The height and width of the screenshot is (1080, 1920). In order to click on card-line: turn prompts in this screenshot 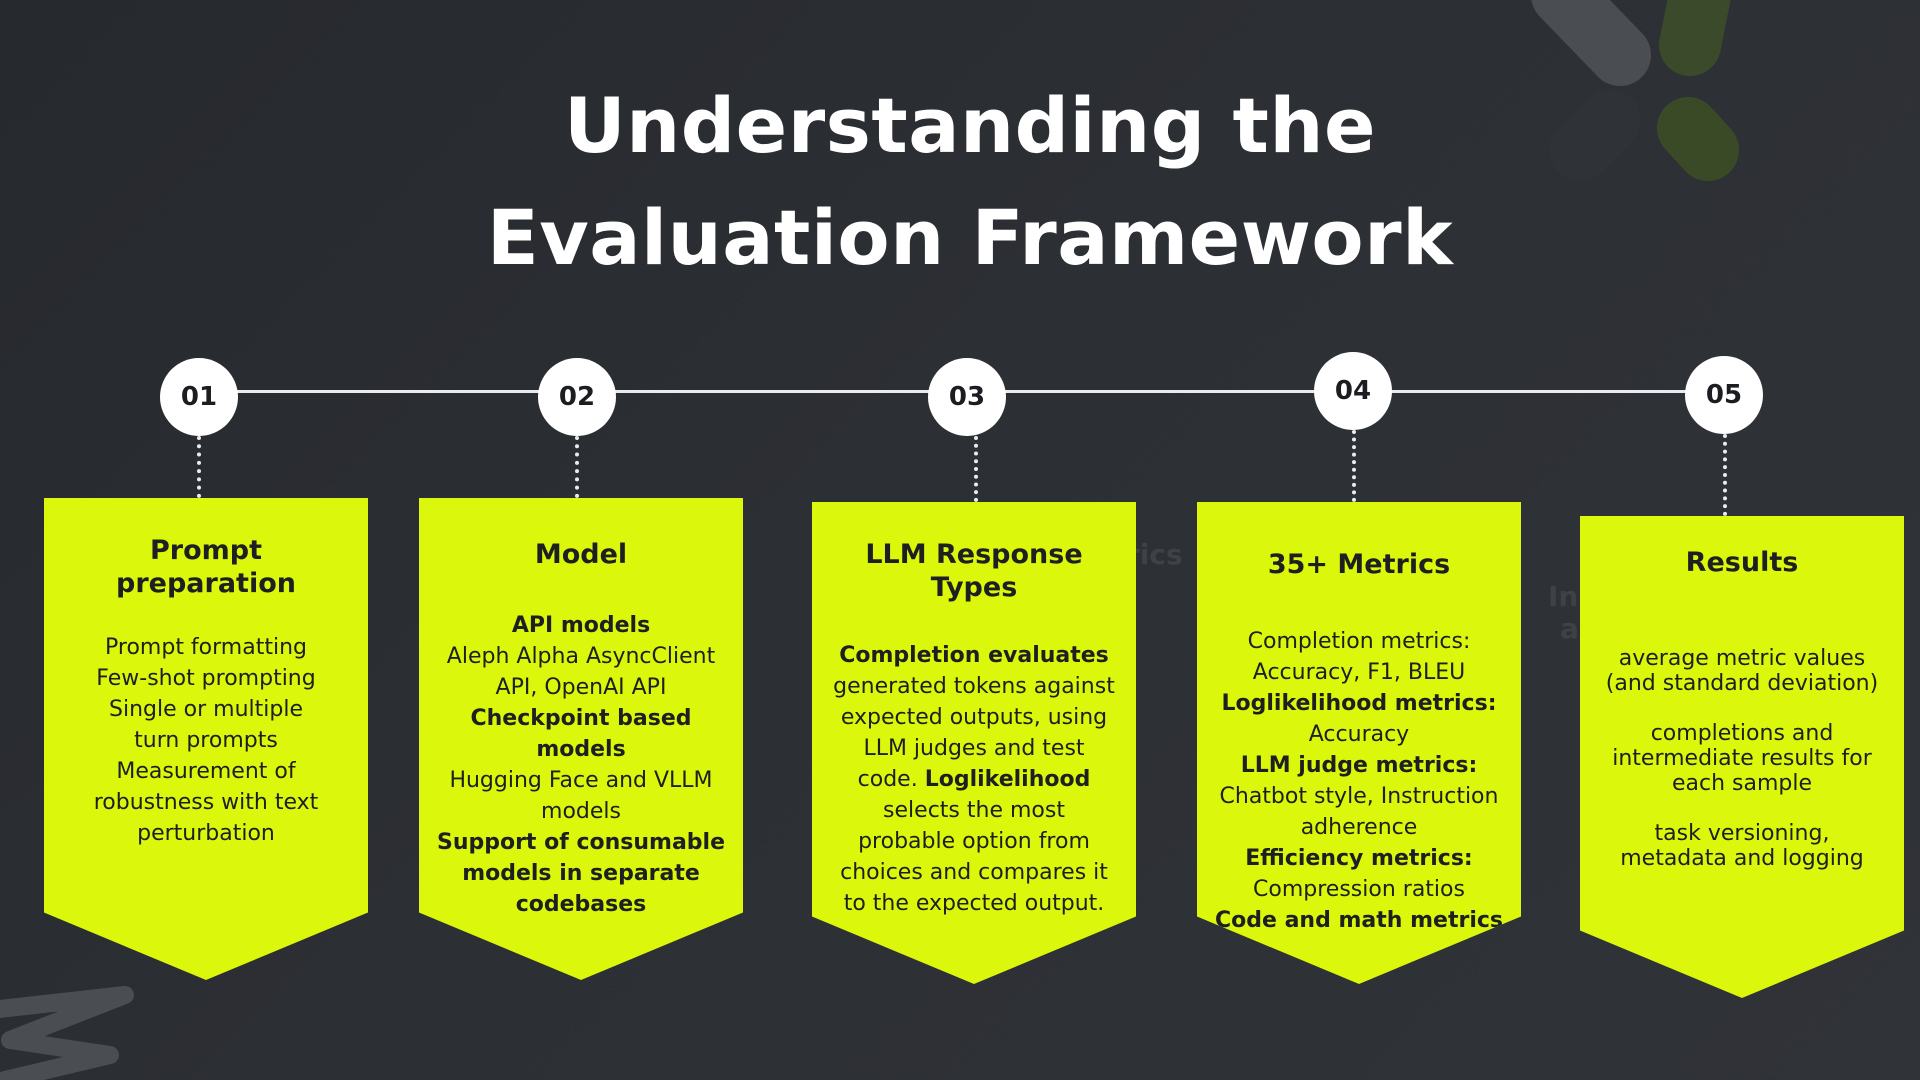, I will do `click(206, 740)`.